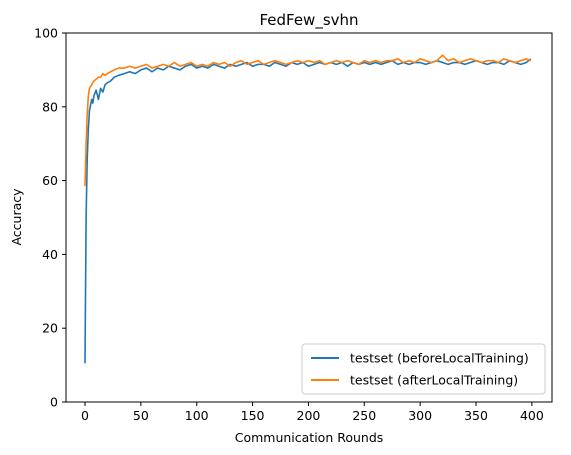 The width and height of the screenshot is (571, 455). What do you see at coordinates (309, 437) in the screenshot?
I see `x-axis-label: Communication Rounds` at bounding box center [309, 437].